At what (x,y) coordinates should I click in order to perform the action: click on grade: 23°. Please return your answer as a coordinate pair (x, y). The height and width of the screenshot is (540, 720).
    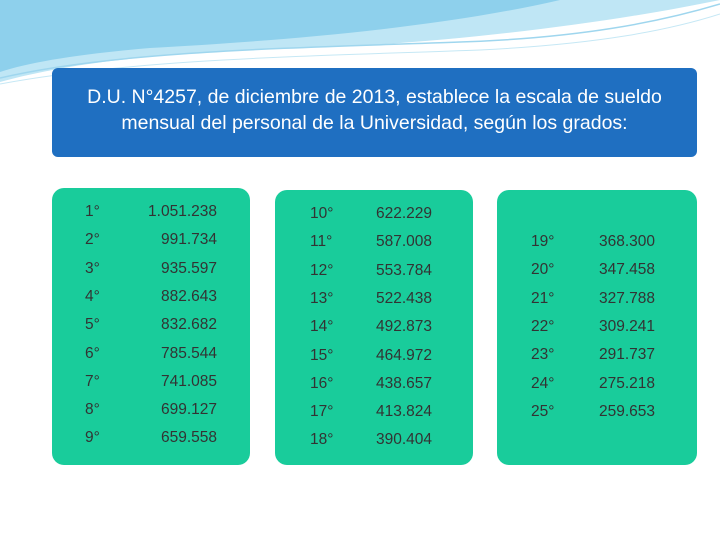
    Looking at the image, I should click on (543, 355).